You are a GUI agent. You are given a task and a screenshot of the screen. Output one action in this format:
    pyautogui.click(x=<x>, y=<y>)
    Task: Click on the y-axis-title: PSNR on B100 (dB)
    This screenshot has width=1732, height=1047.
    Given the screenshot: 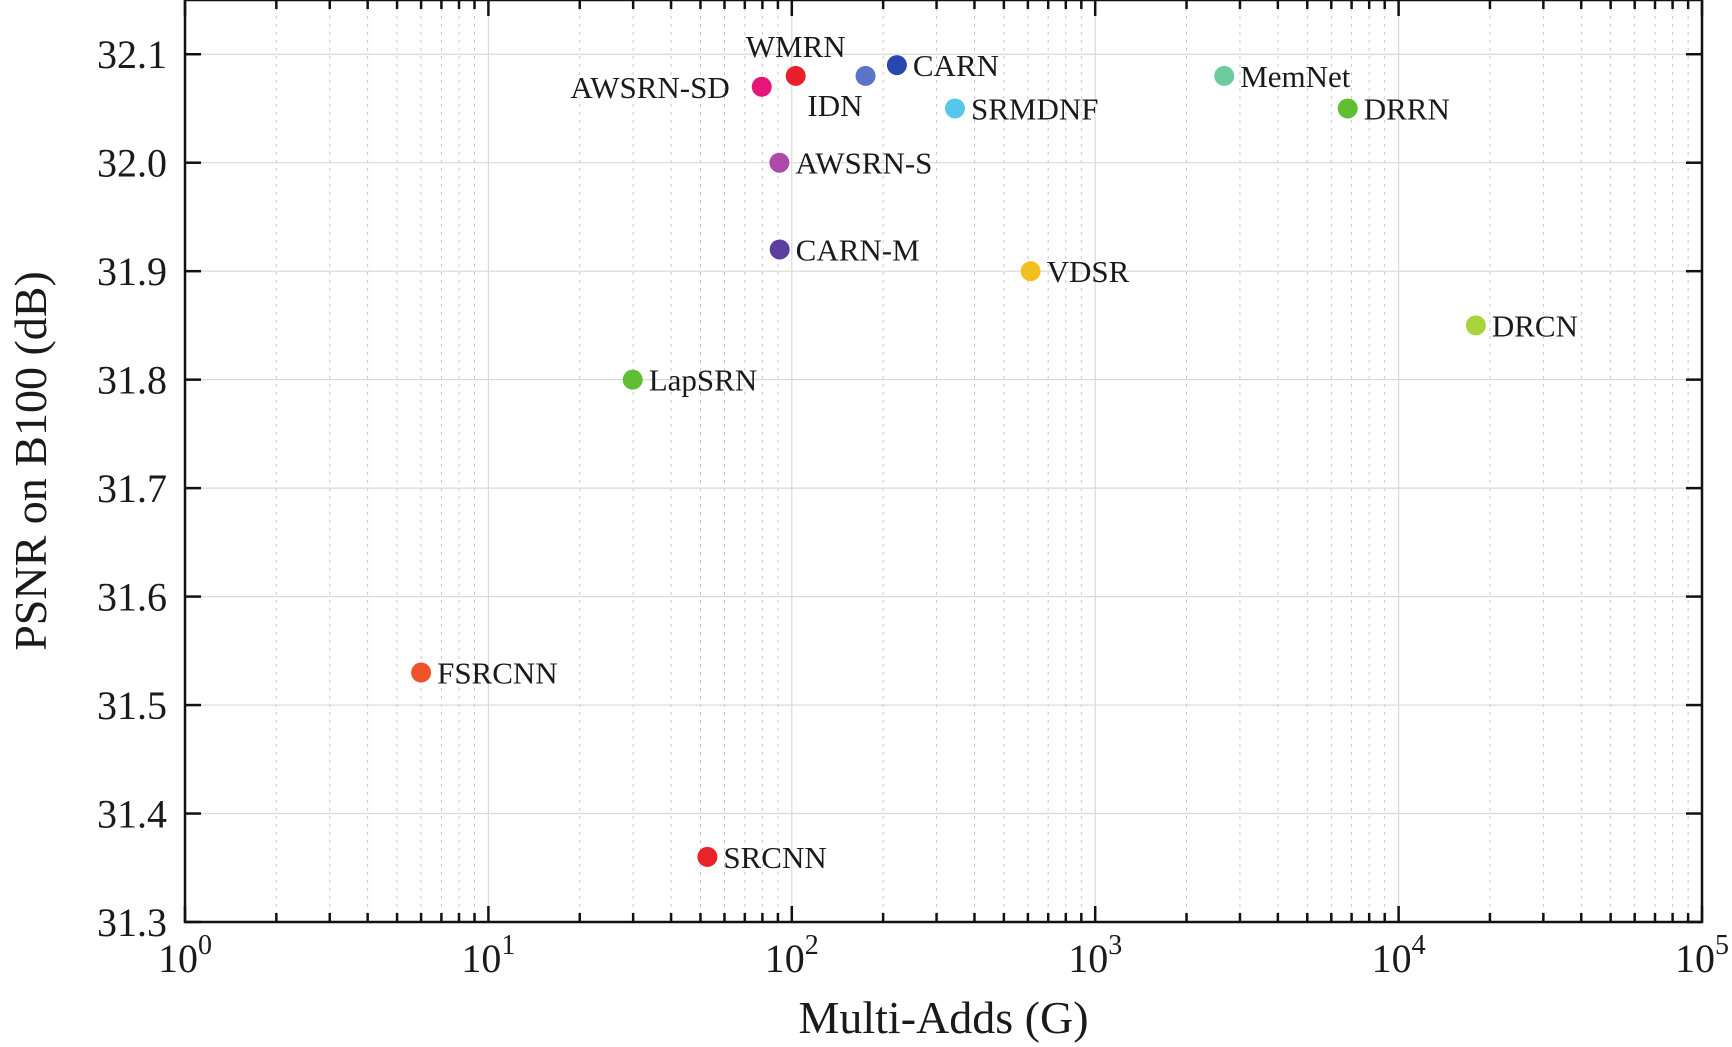 What is the action you would take?
    pyautogui.click(x=30, y=461)
    